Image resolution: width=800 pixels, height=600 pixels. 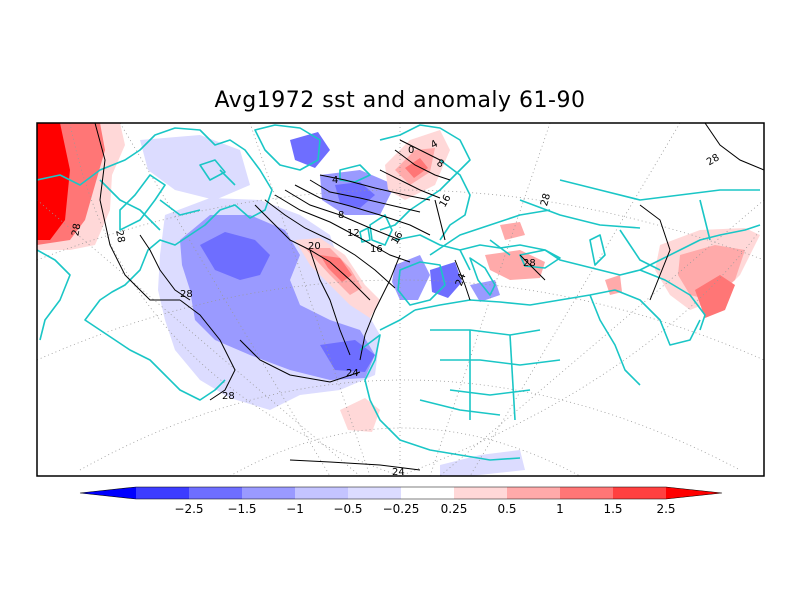 I want to click on contour-label: 24, so click(x=352, y=373).